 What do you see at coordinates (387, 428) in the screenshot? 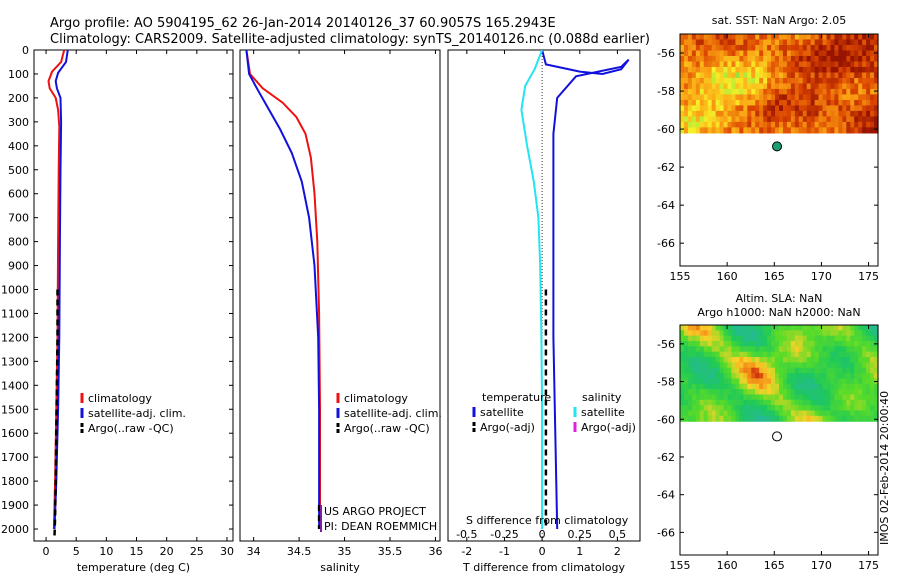
I see `legend-label: Argo(..raw -QC)` at bounding box center [387, 428].